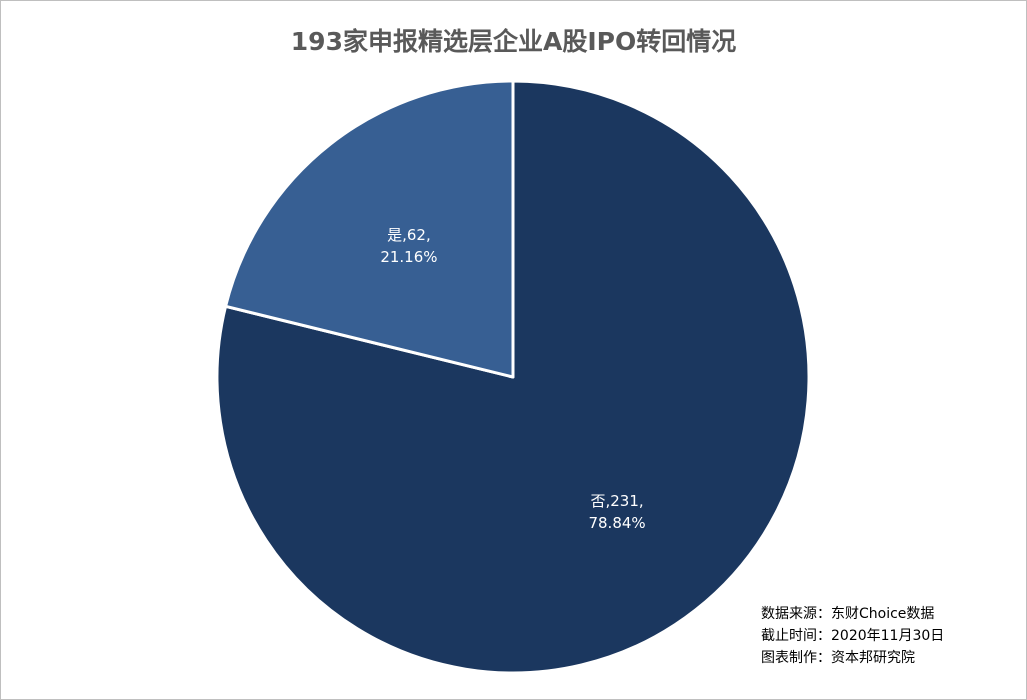 Image resolution: width=1027 pixels, height=700 pixels. I want to click on author-note: 图表制作：资本邦研究院, so click(838, 658).